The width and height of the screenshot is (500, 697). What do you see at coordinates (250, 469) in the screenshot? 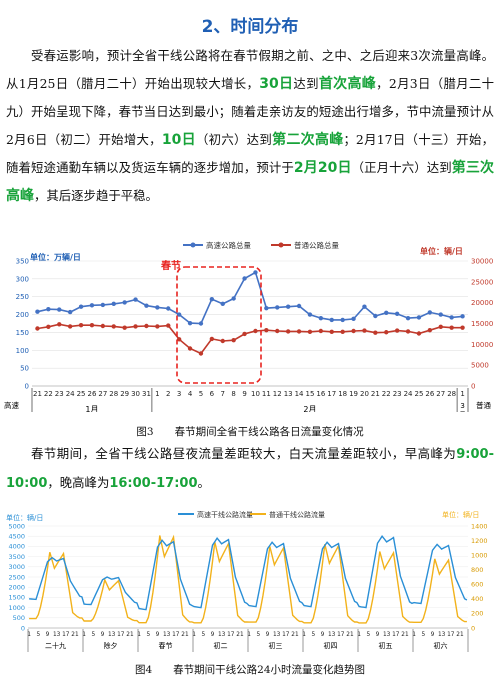
I see `para2-highlight-1: 9:00-10:00` at bounding box center [250, 469].